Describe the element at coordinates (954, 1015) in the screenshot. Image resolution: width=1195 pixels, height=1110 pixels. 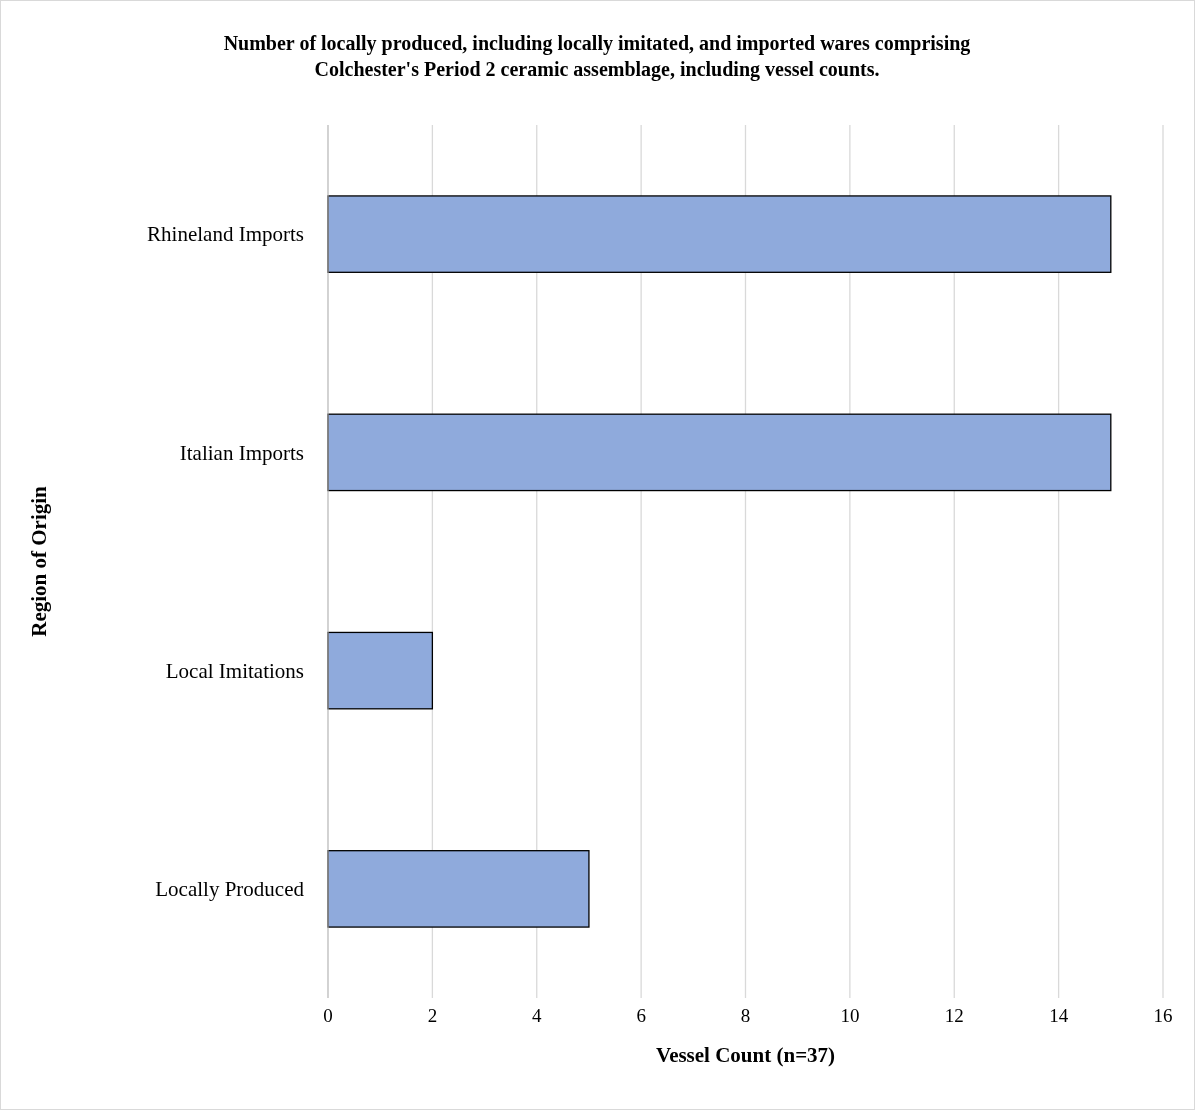
I see `x-tick-label: 12` at that location.